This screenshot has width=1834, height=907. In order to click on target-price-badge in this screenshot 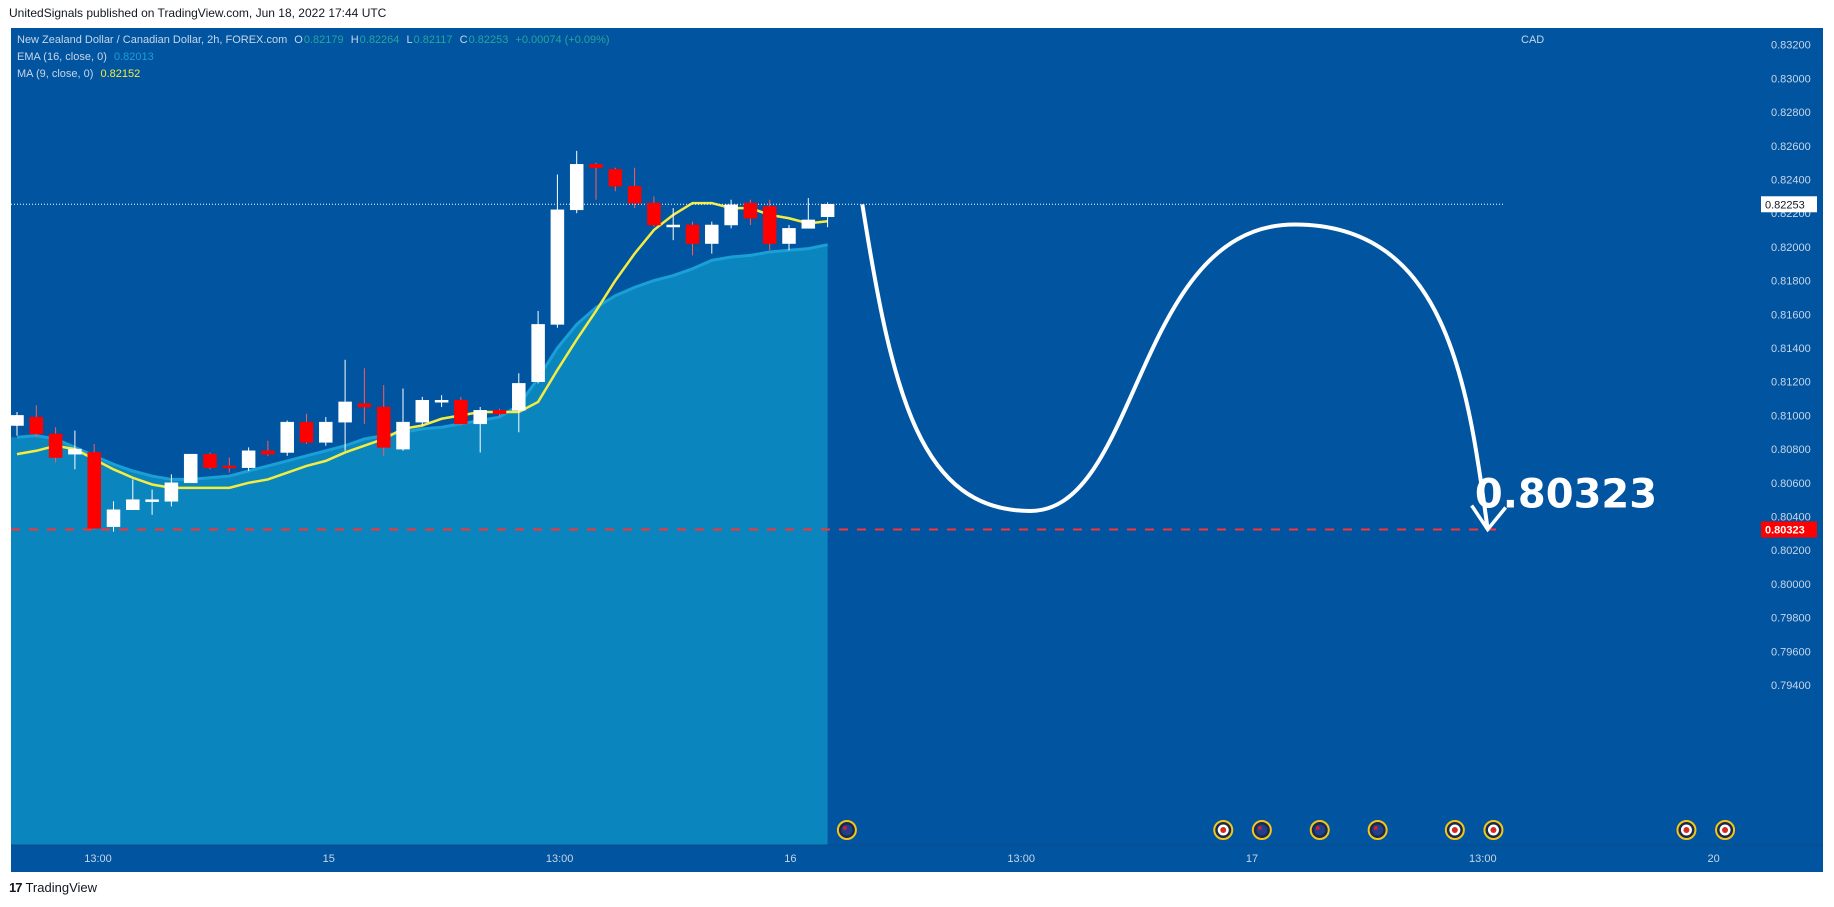, I will do `click(1789, 529)`.